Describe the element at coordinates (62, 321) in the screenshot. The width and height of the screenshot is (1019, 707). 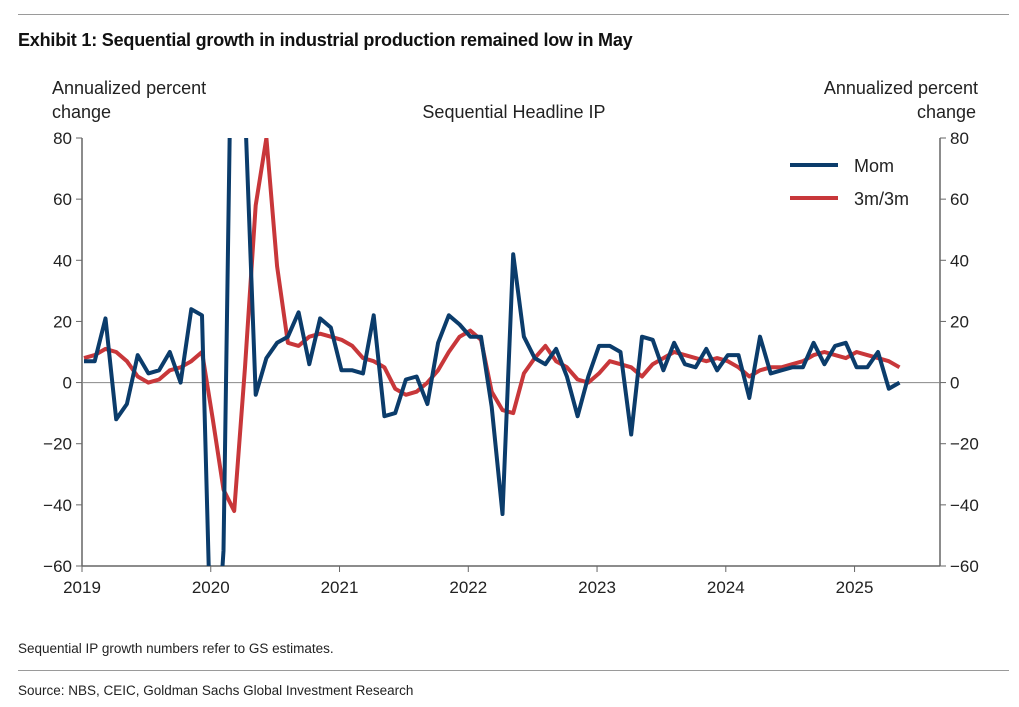
I see `y-tick-label-left: 20` at that location.